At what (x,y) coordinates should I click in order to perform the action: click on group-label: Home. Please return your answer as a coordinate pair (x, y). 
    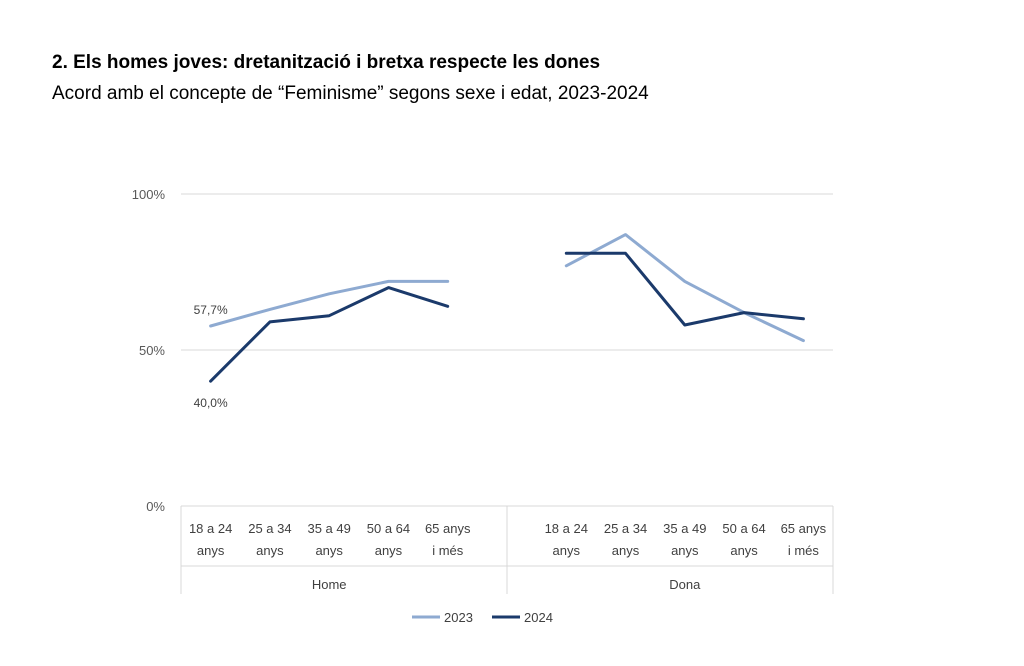
    Looking at the image, I should click on (329, 584).